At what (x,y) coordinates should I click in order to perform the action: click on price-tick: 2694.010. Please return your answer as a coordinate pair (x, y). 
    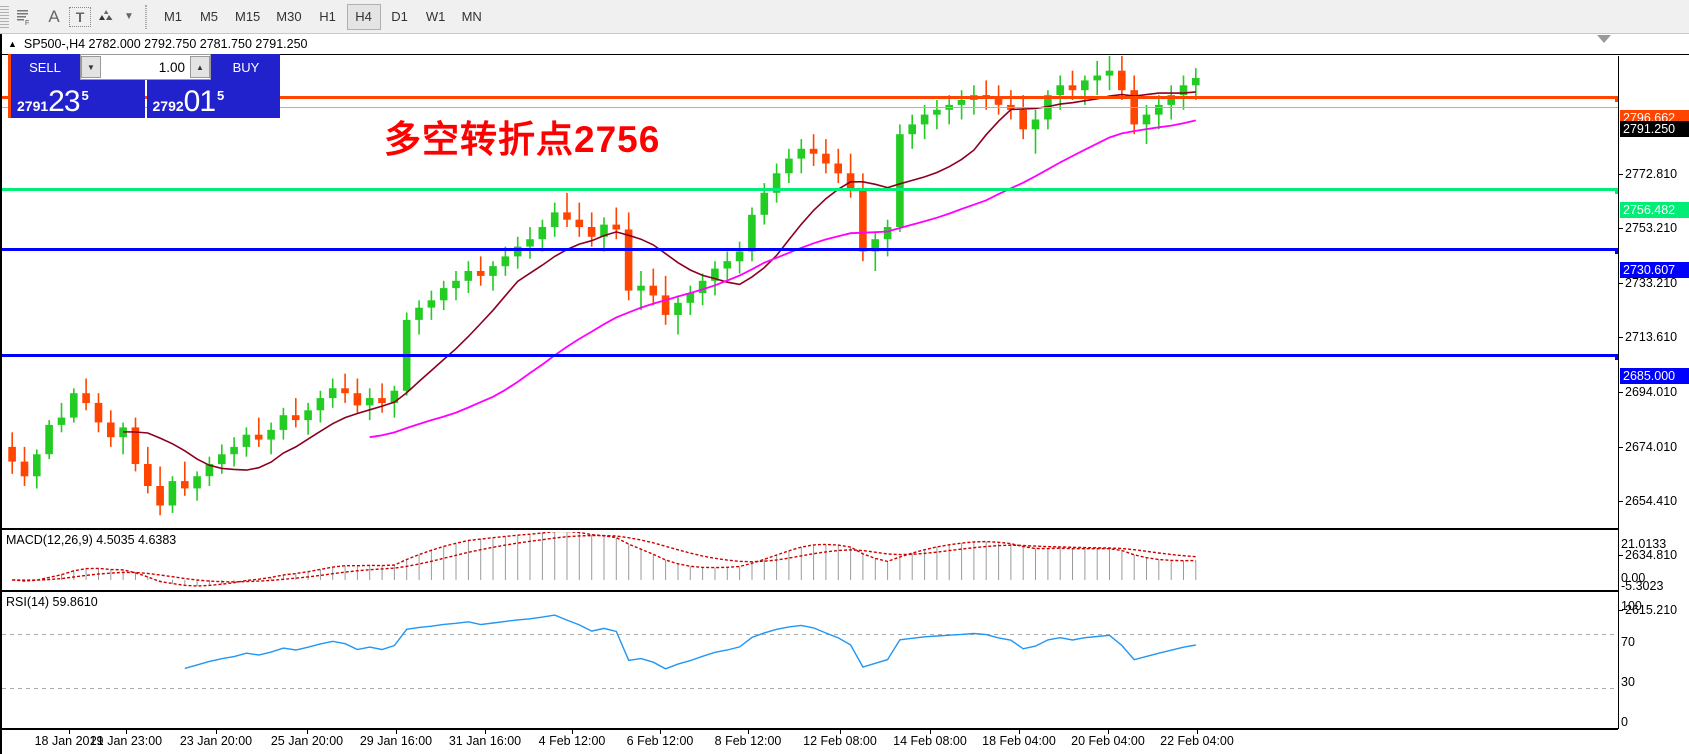
    Looking at the image, I should click on (1654, 392).